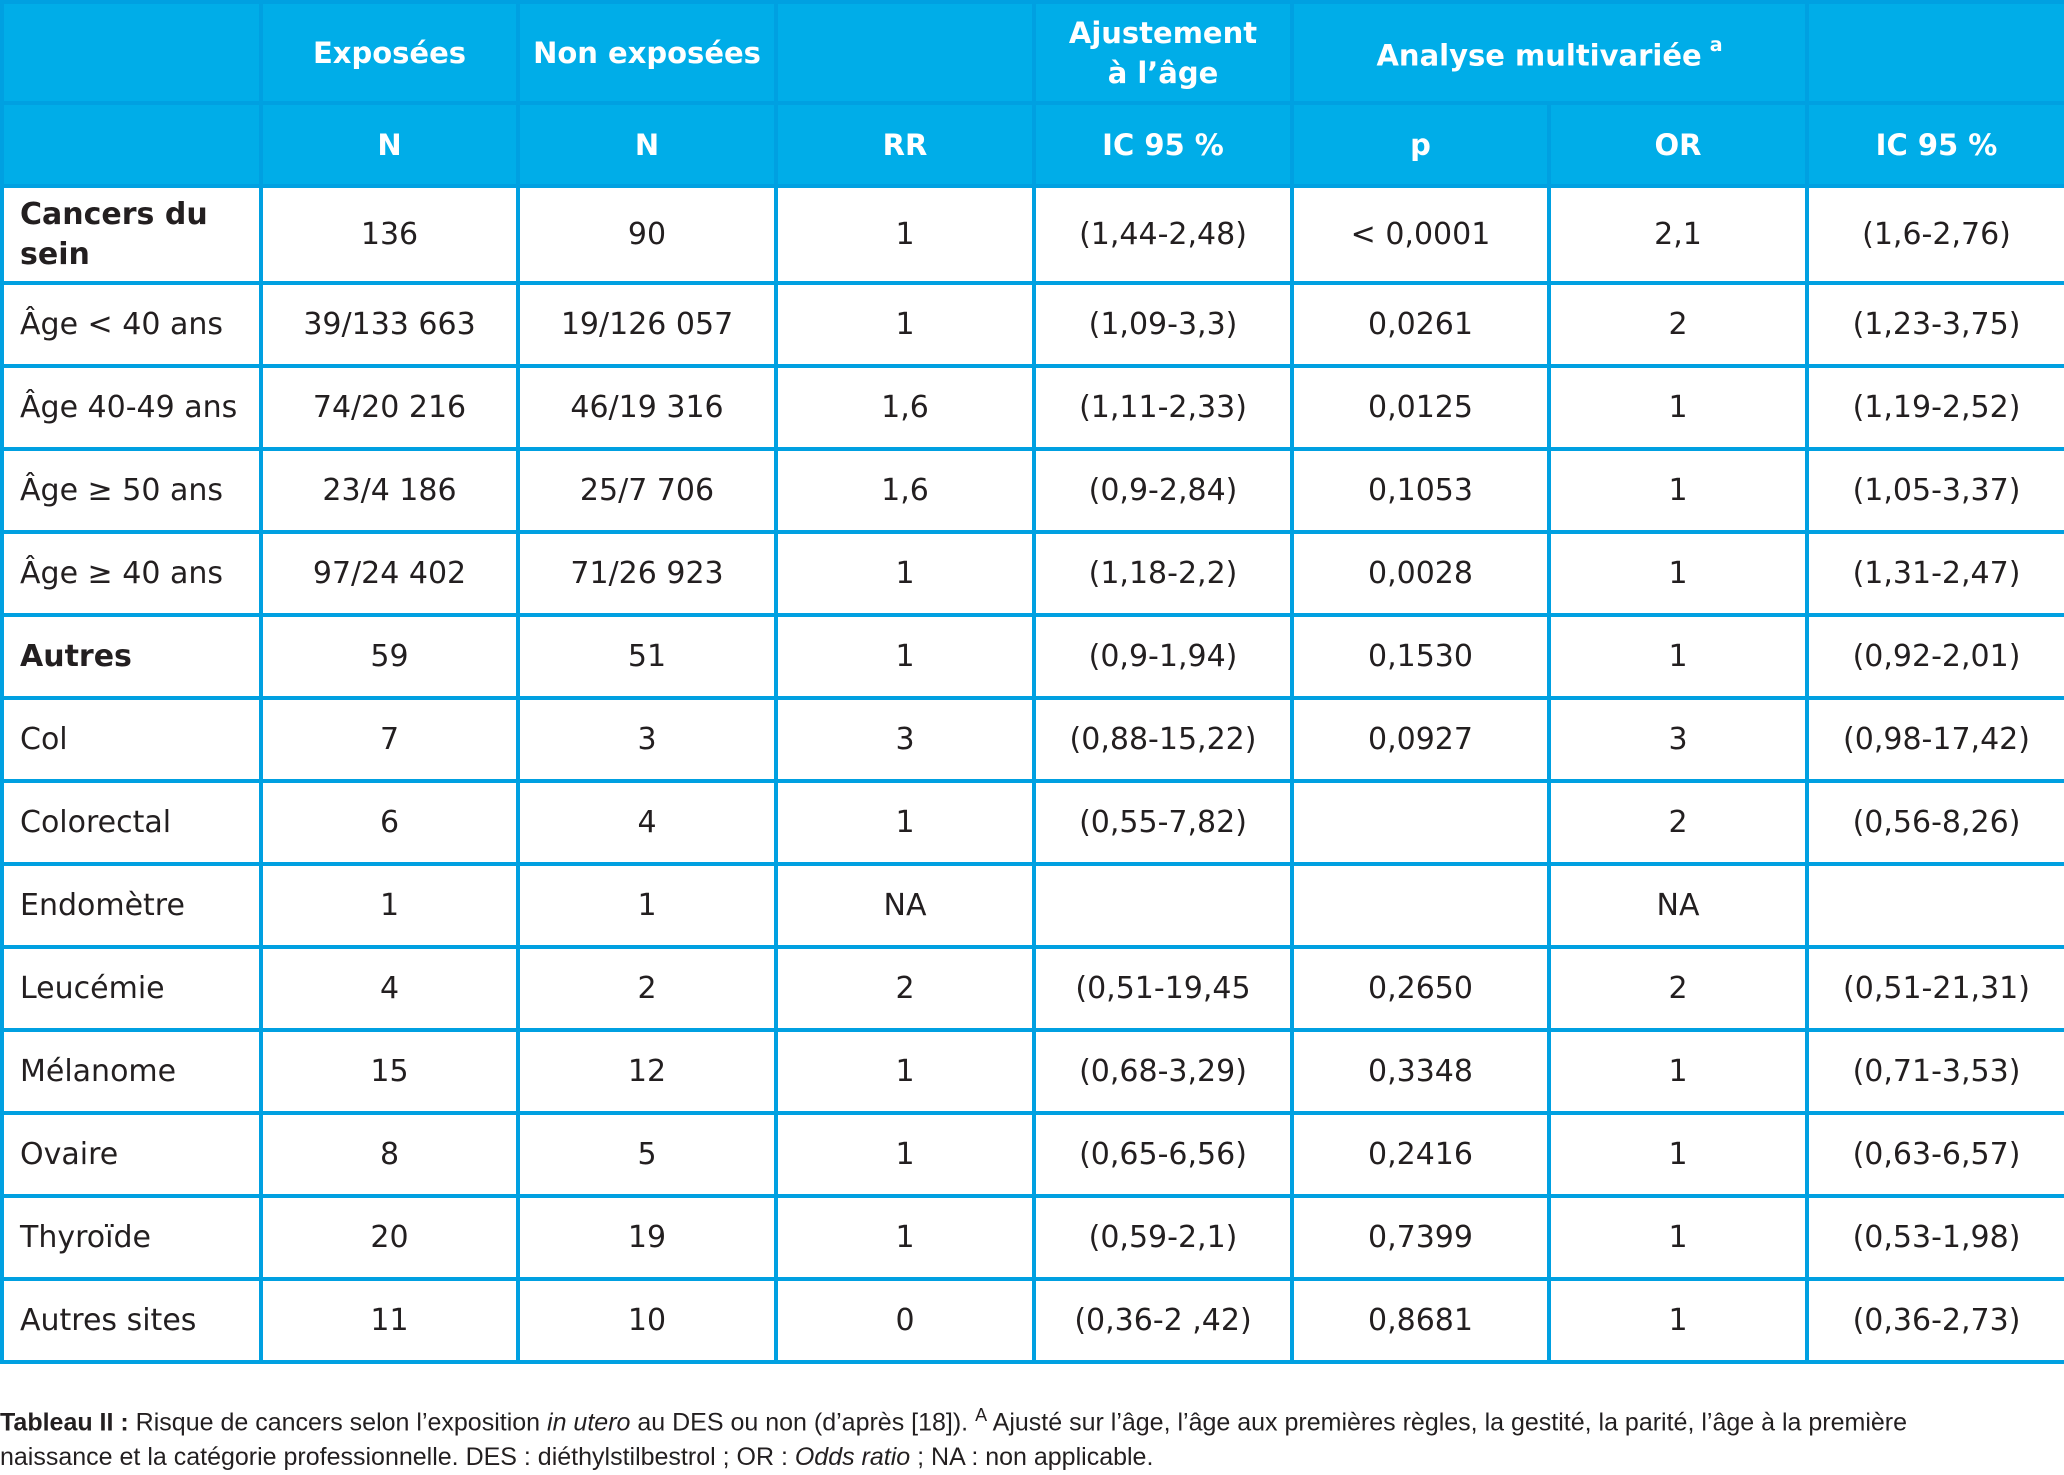 Image resolution: width=2064 pixels, height=1475 pixels. I want to click on cell-or: 3, so click(1678, 739).